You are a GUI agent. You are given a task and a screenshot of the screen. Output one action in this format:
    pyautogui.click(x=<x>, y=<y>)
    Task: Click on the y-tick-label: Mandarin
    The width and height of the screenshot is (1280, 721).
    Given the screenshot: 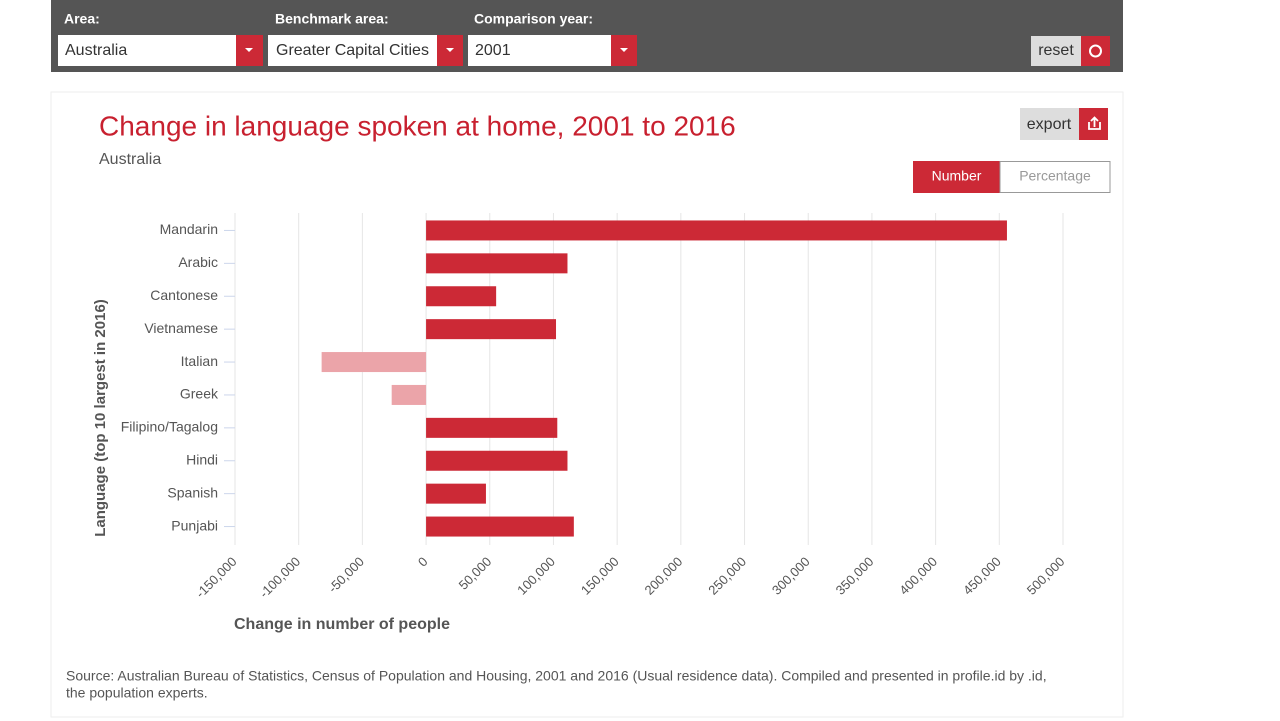 What is the action you would take?
    pyautogui.click(x=189, y=229)
    